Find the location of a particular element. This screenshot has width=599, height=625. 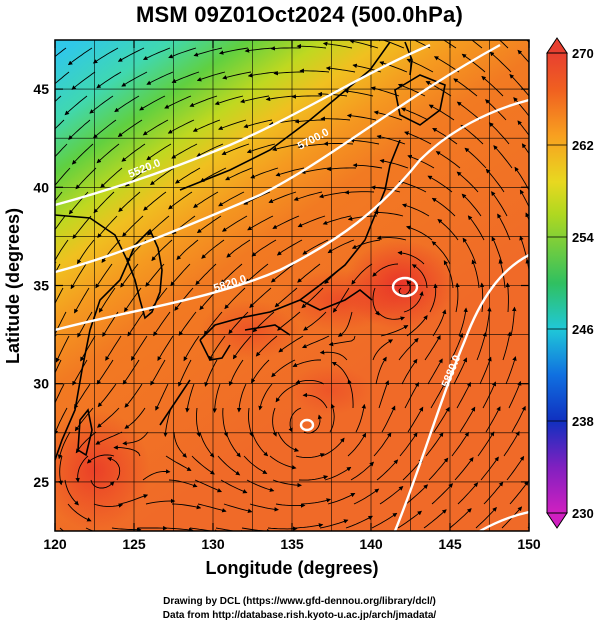

x-tick-label: 145 is located at coordinates (450, 544).